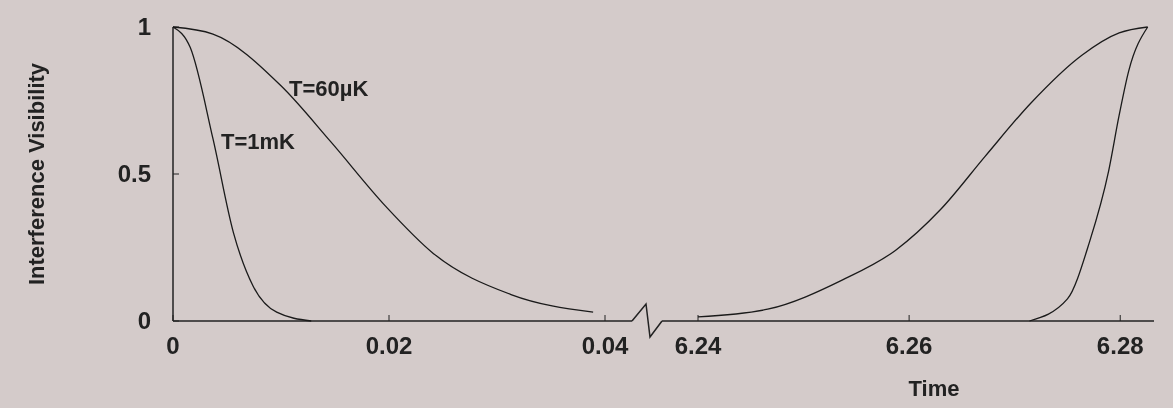 The image size is (1173, 408). Describe the element at coordinates (144, 320) in the screenshot. I see `y-tick-label: 0` at that location.